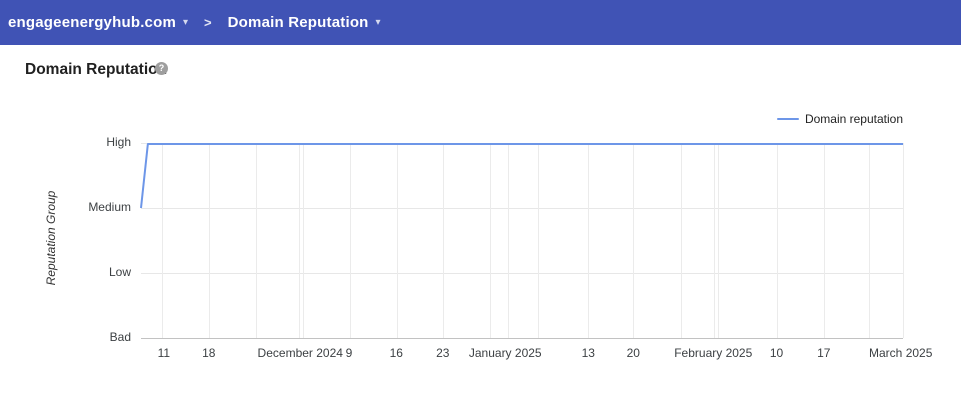 The image size is (961, 404). Describe the element at coordinates (901, 353) in the screenshot. I see `x-axis-label: March 2025` at that location.